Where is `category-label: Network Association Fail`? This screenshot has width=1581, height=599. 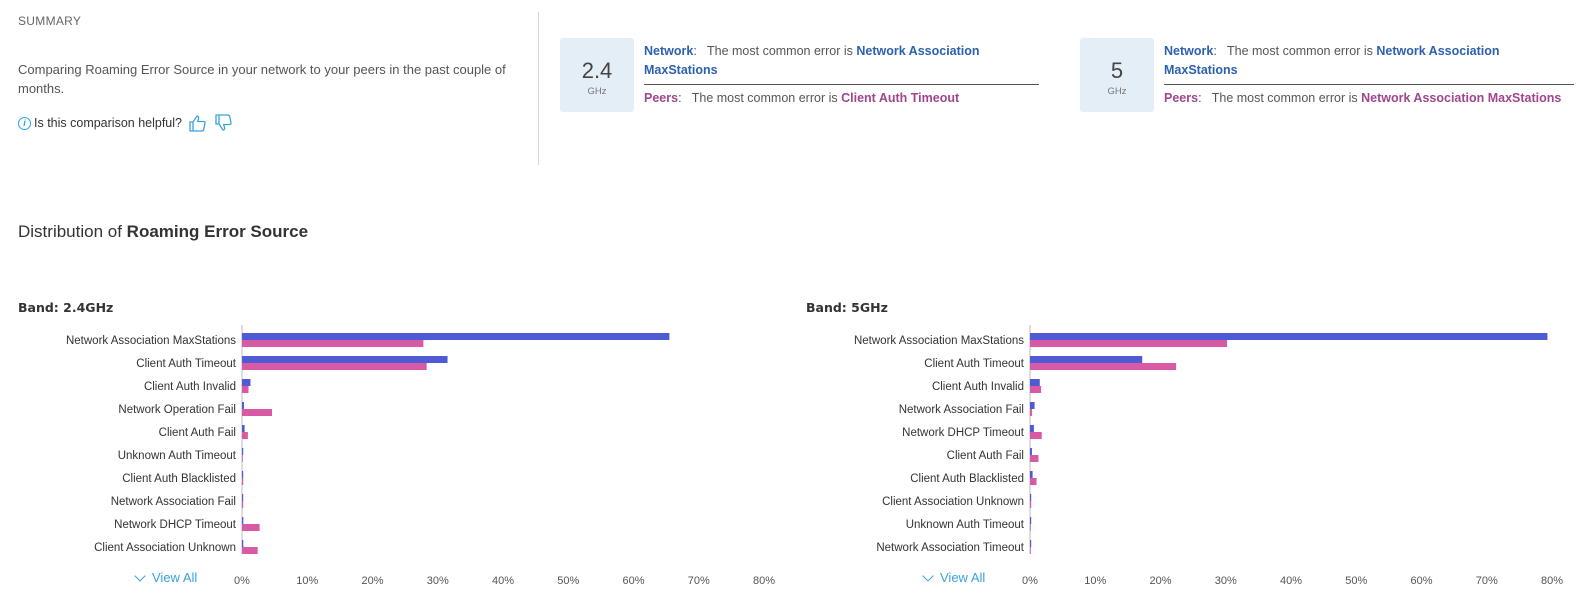
category-label: Network Association Fail is located at coordinates (961, 410).